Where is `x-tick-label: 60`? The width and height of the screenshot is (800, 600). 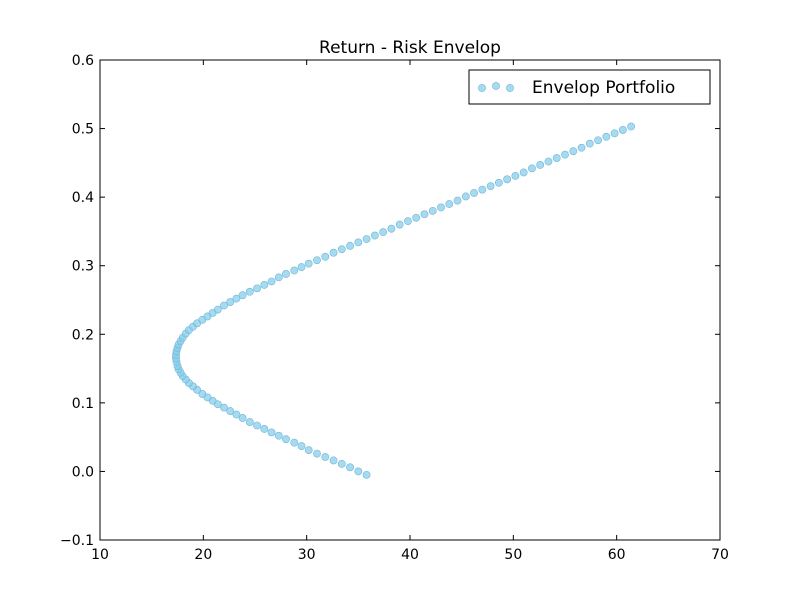
x-tick-label: 60 is located at coordinates (617, 555).